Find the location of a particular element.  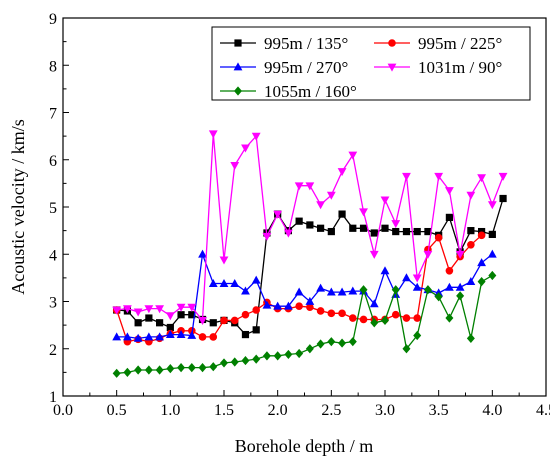

x-tick-label: 3.0 is located at coordinates (385, 410).